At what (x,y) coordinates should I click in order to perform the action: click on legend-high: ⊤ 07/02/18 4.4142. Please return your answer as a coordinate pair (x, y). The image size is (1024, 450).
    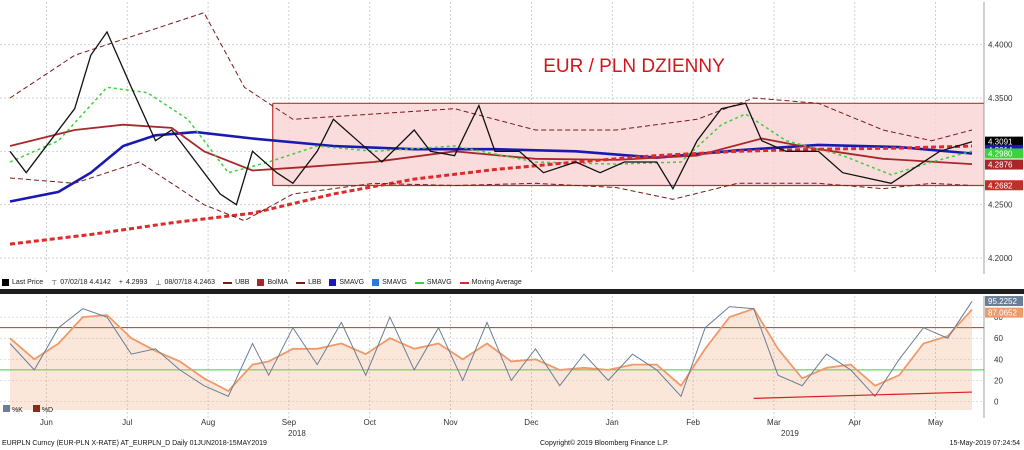
    Looking at the image, I should click on (81, 283).